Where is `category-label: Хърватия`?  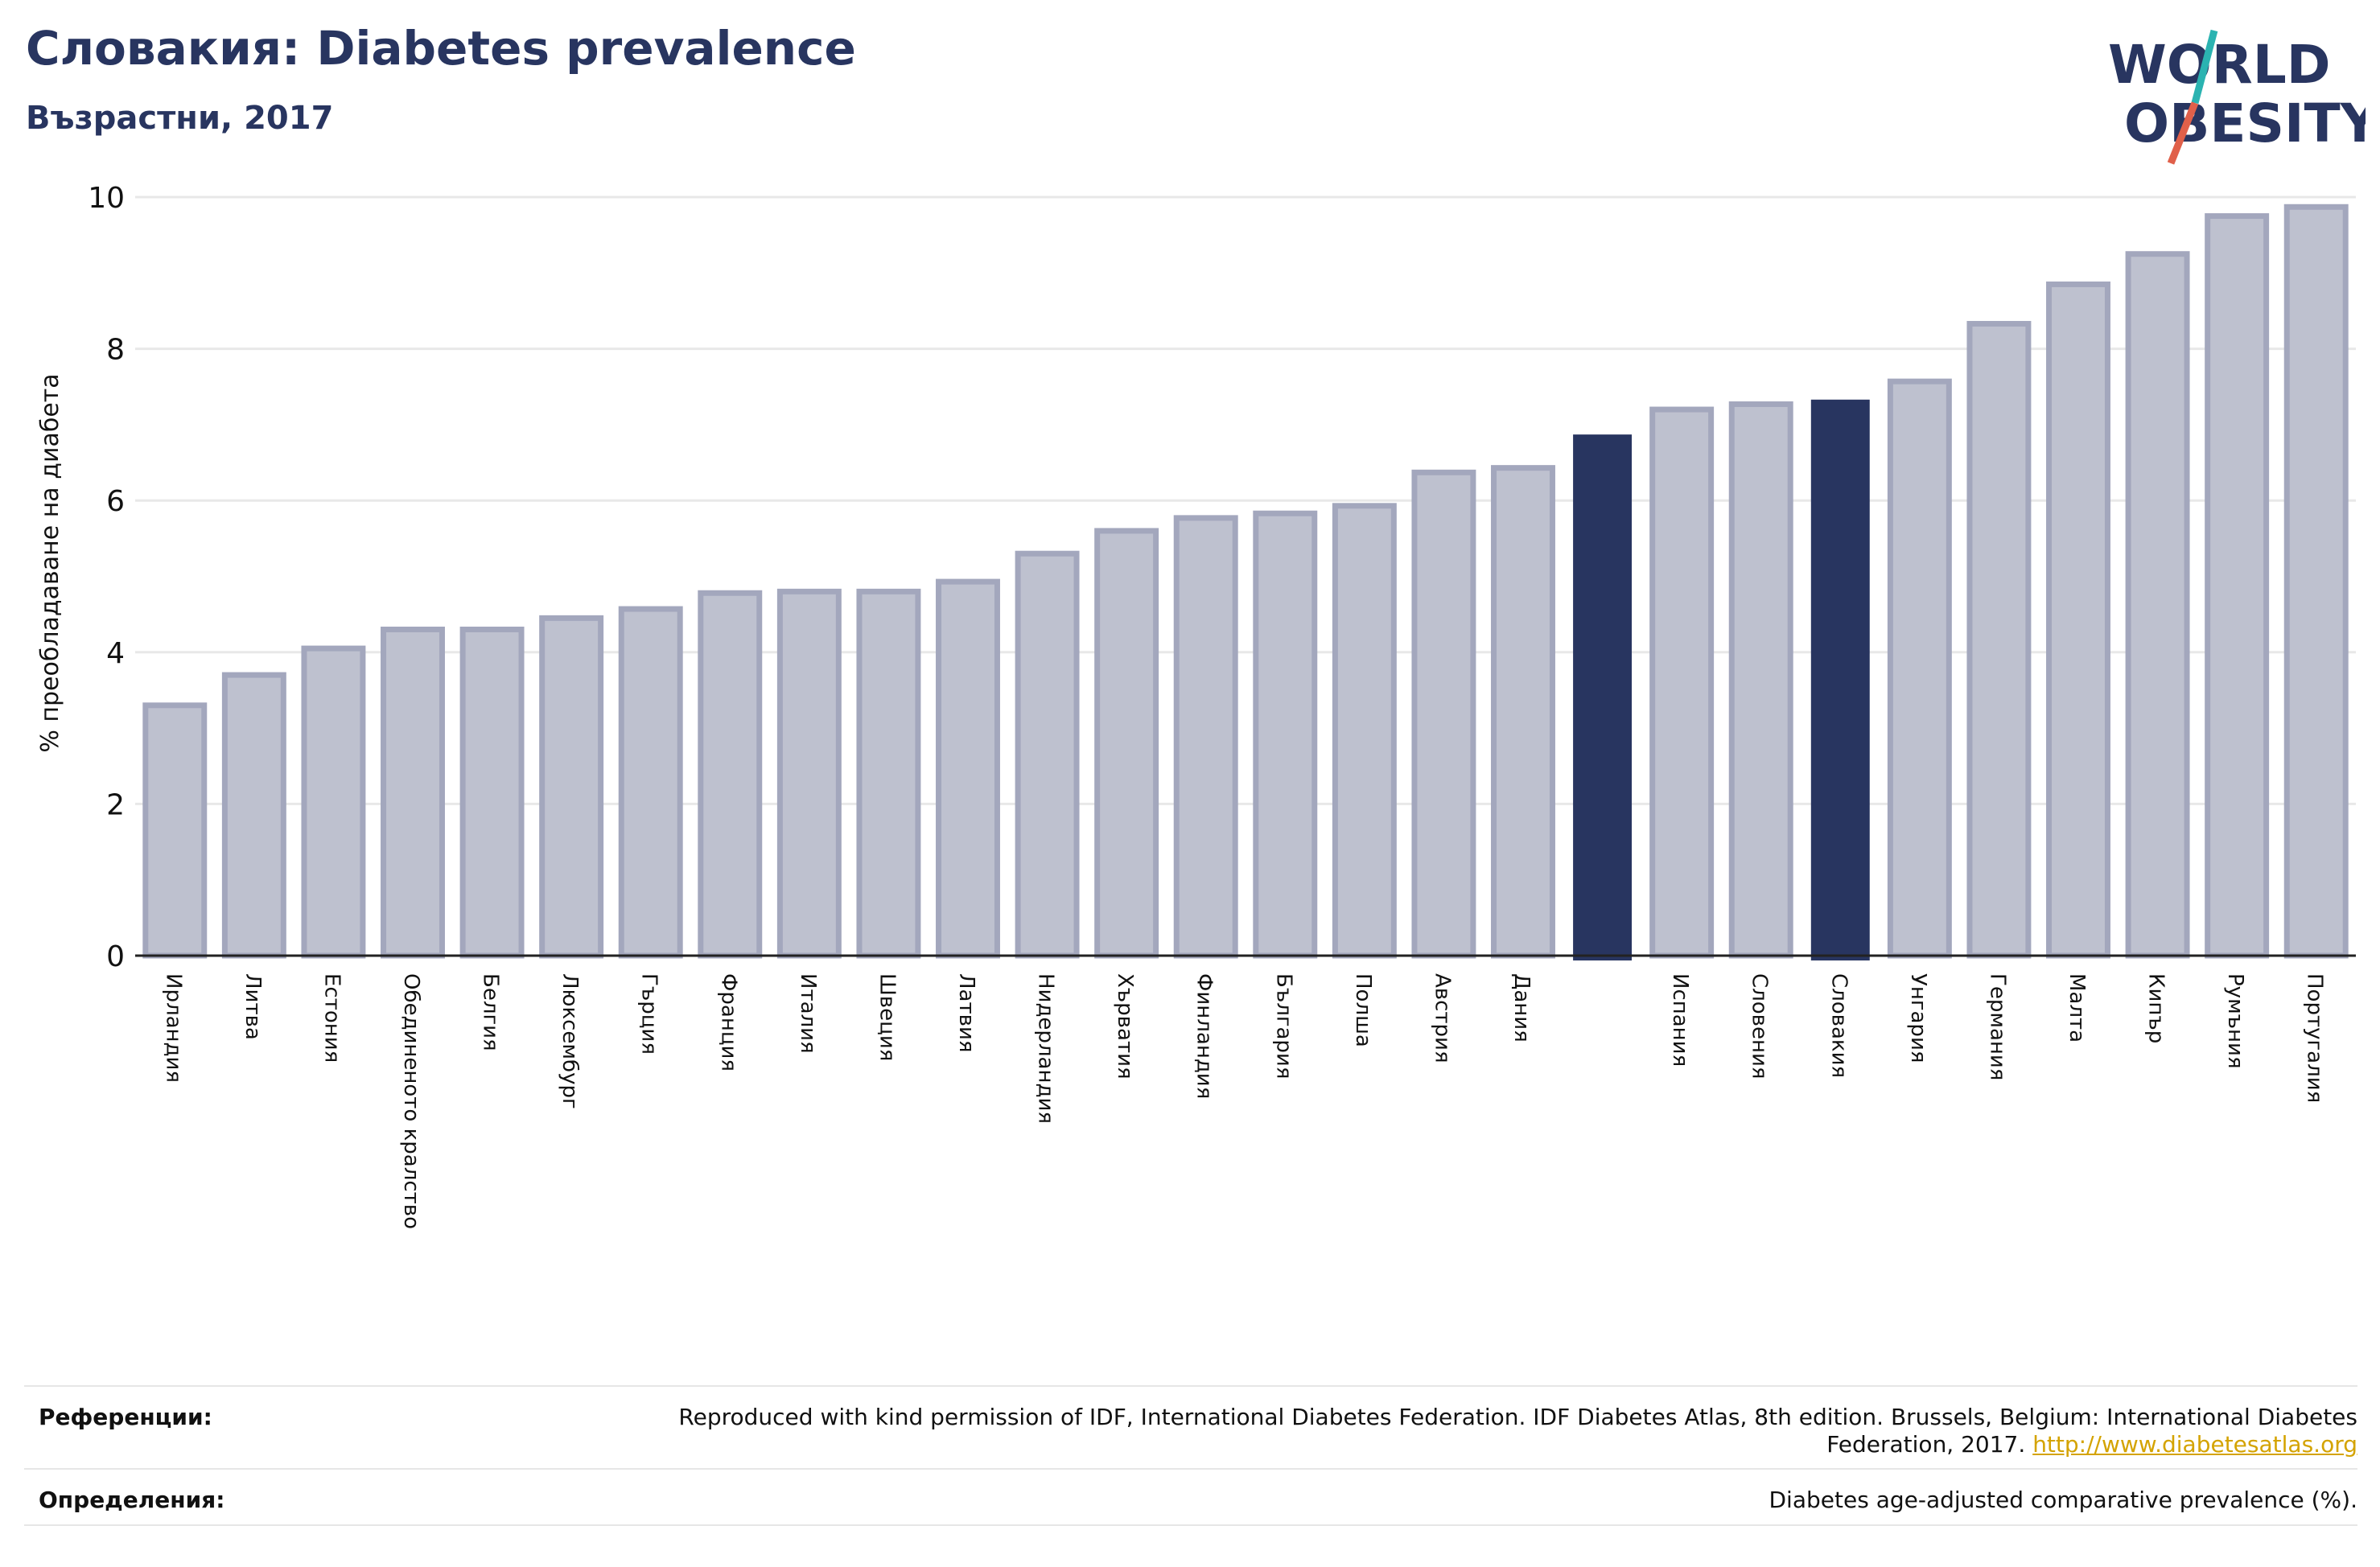
category-label: Хърватия is located at coordinates (1125, 1026).